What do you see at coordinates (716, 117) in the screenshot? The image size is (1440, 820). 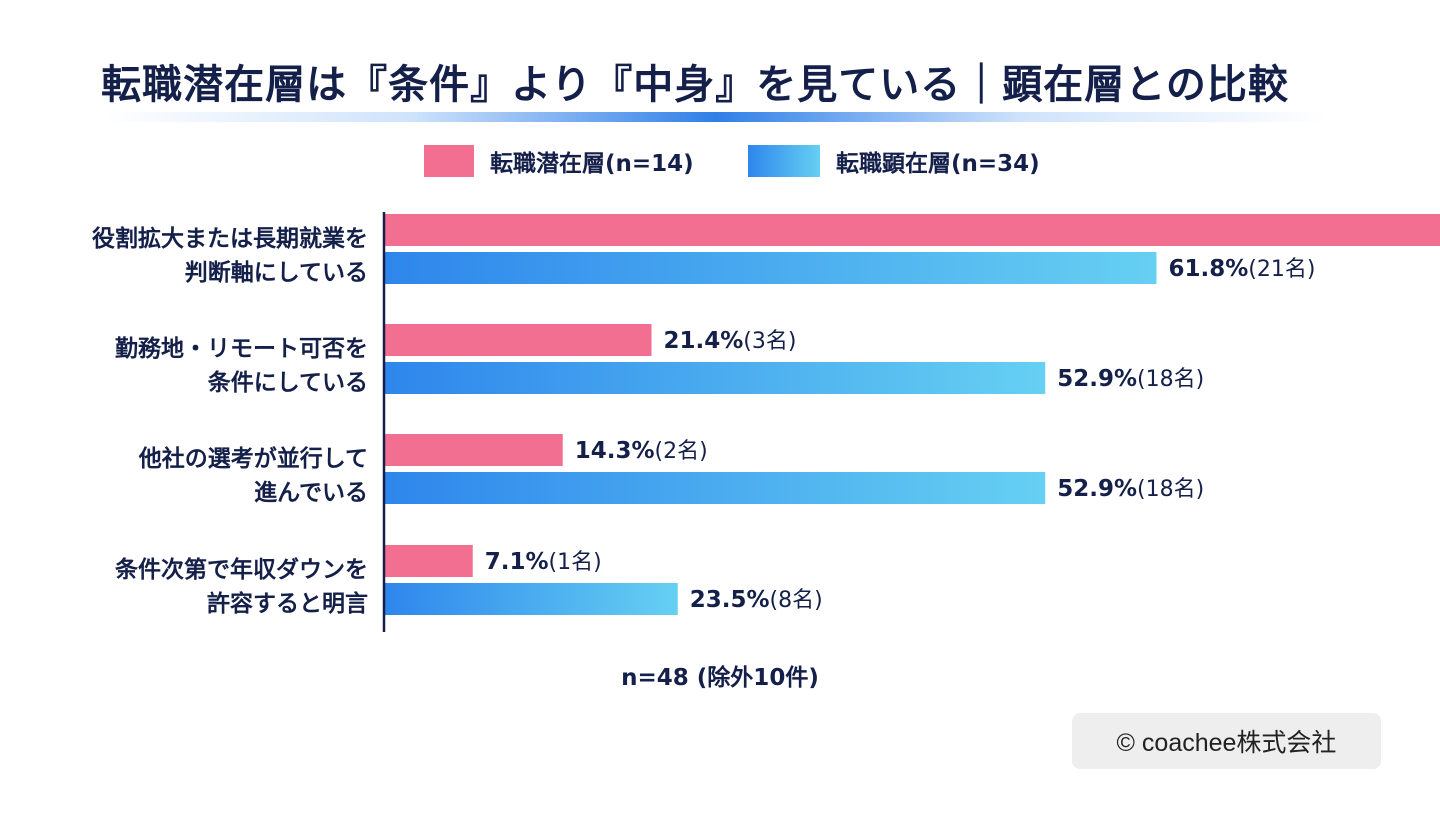 I see `title-underline` at bounding box center [716, 117].